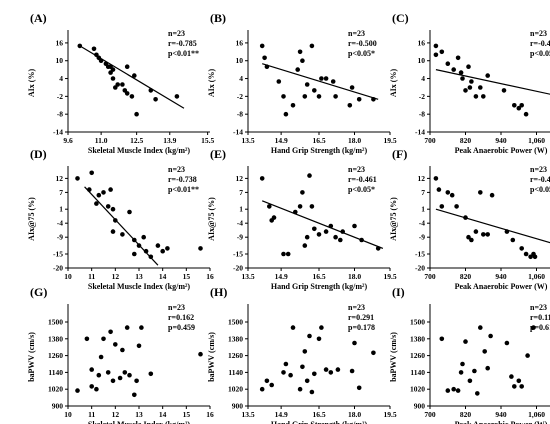 Image resolution: width=550 pixels, height=424 pixels. What do you see at coordinates (361, 327) in the screenshot?
I see `stat-label: p=0.178` at bounding box center [361, 327].